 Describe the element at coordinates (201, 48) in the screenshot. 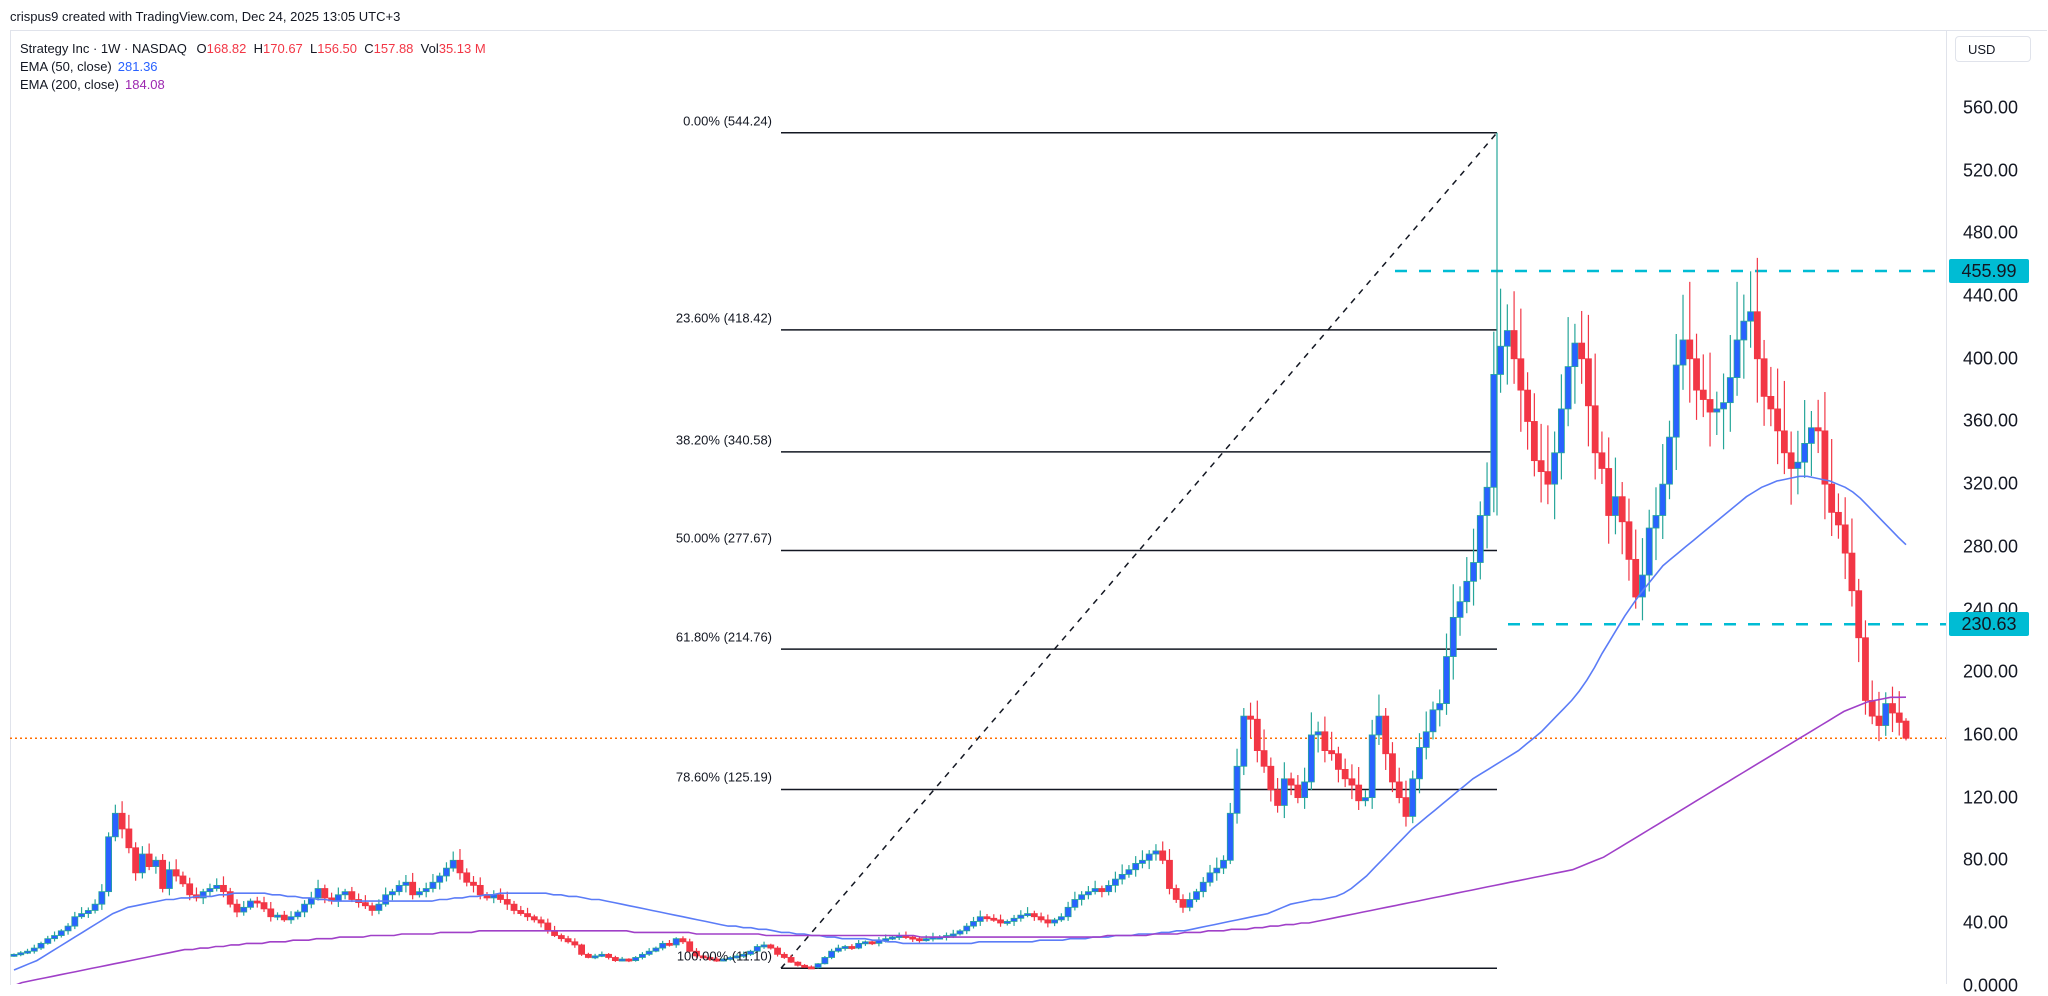

I see `open-label: O` at that location.